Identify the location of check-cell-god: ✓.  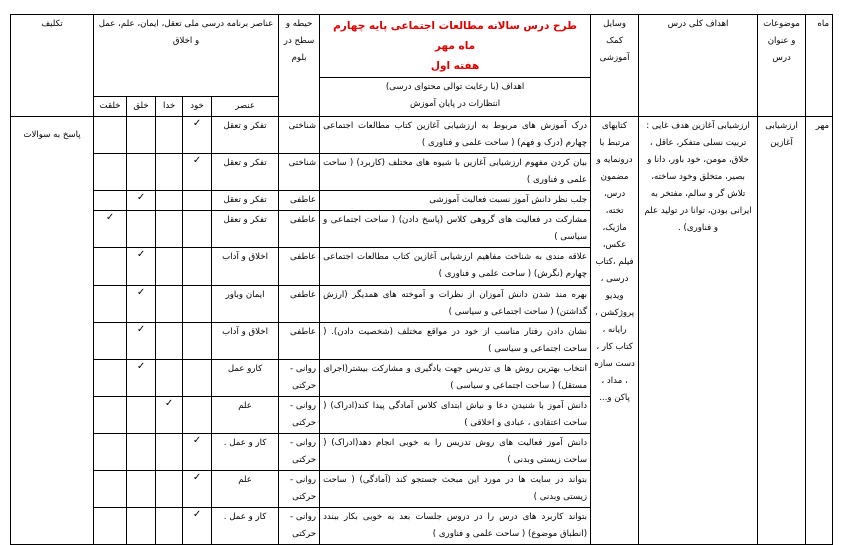
(169, 415).